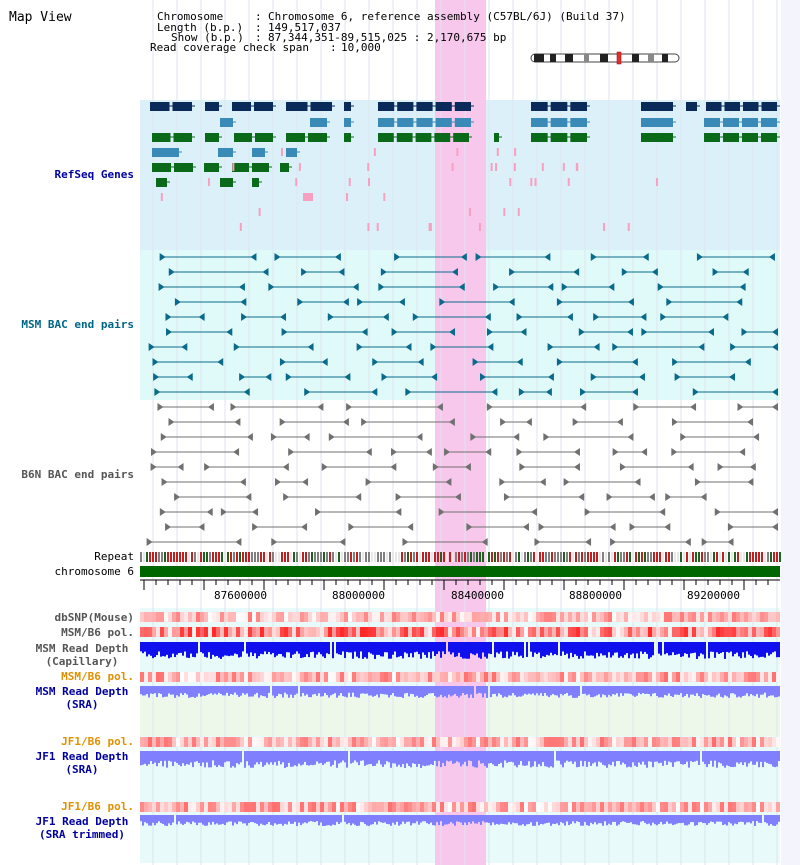 Image resolution: width=800 pixels, height=865 pixels. I want to click on refseq-gene-exon, so click(161, 137).